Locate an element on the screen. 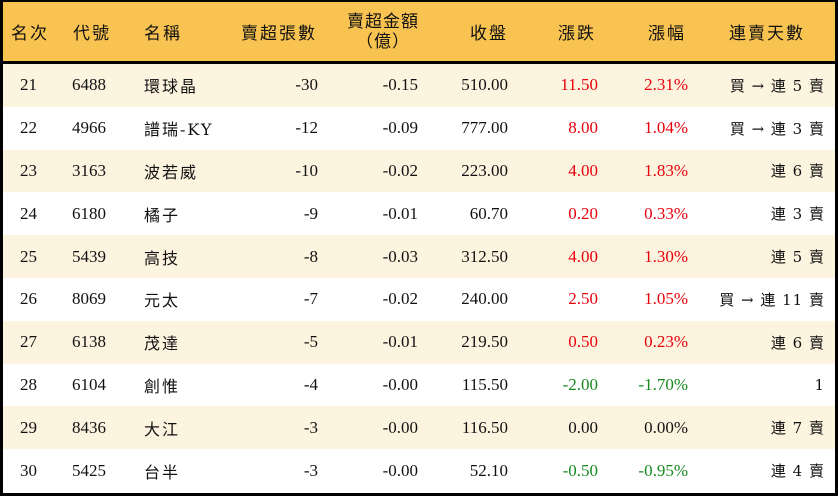  cell-net-sell-shares: -5 is located at coordinates (310, 342).